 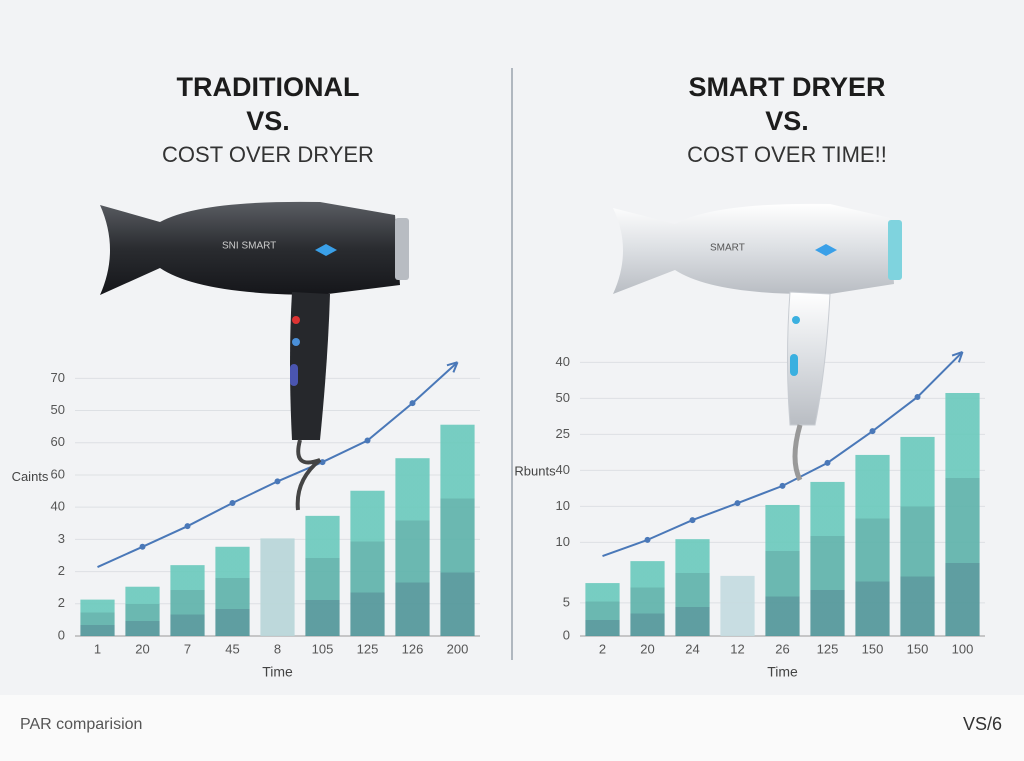 I want to click on title: COST OVER TIME!!, so click(x=787, y=154).